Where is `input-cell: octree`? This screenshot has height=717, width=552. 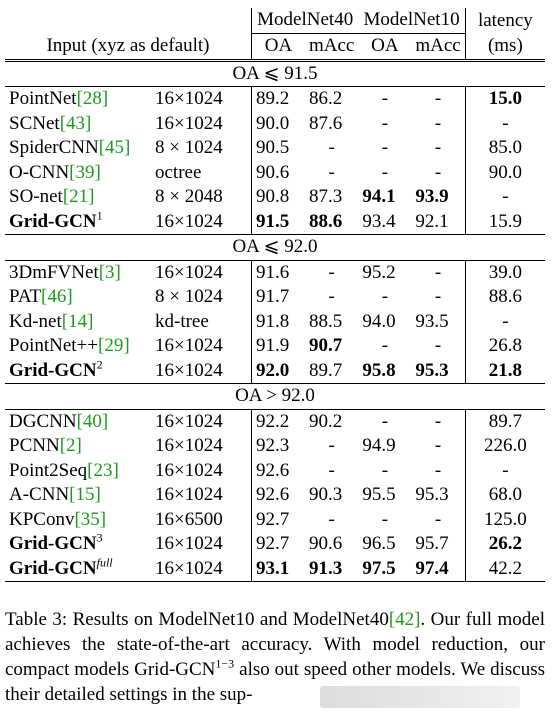
input-cell: octree is located at coordinates (178, 172).